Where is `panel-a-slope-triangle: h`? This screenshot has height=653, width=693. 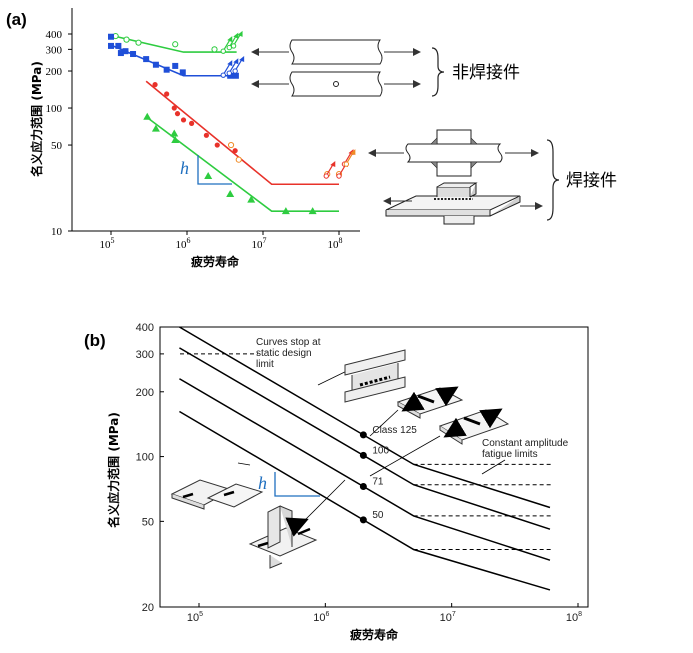
panel-a-slope-triangle: h is located at coordinates (206, 170).